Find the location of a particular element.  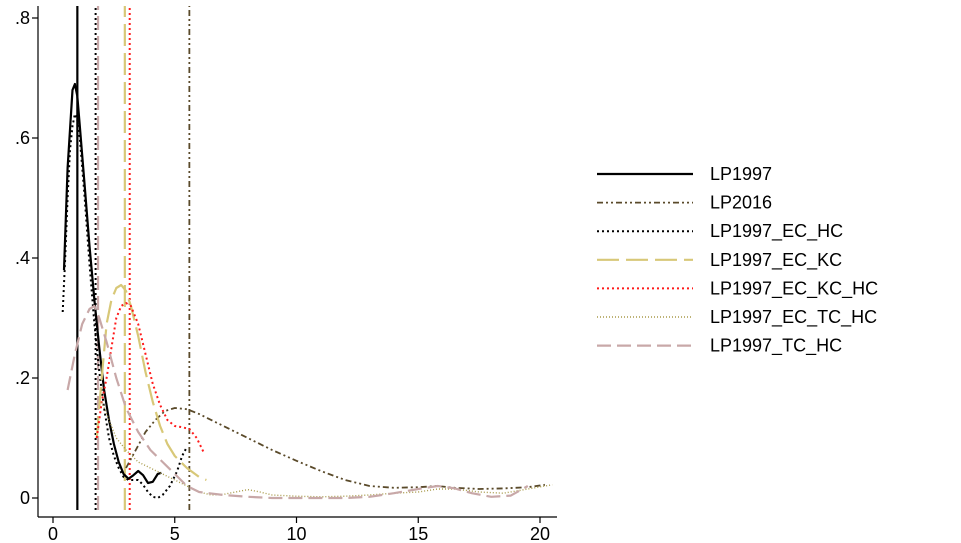

x-tick-label: 0 is located at coordinates (53, 533).